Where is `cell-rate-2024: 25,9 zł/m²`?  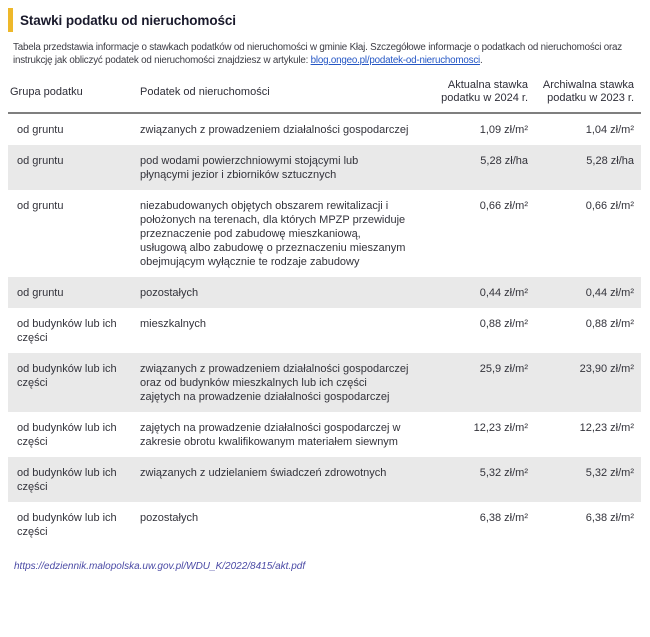 cell-rate-2024: 25,9 zł/m² is located at coordinates (503, 368).